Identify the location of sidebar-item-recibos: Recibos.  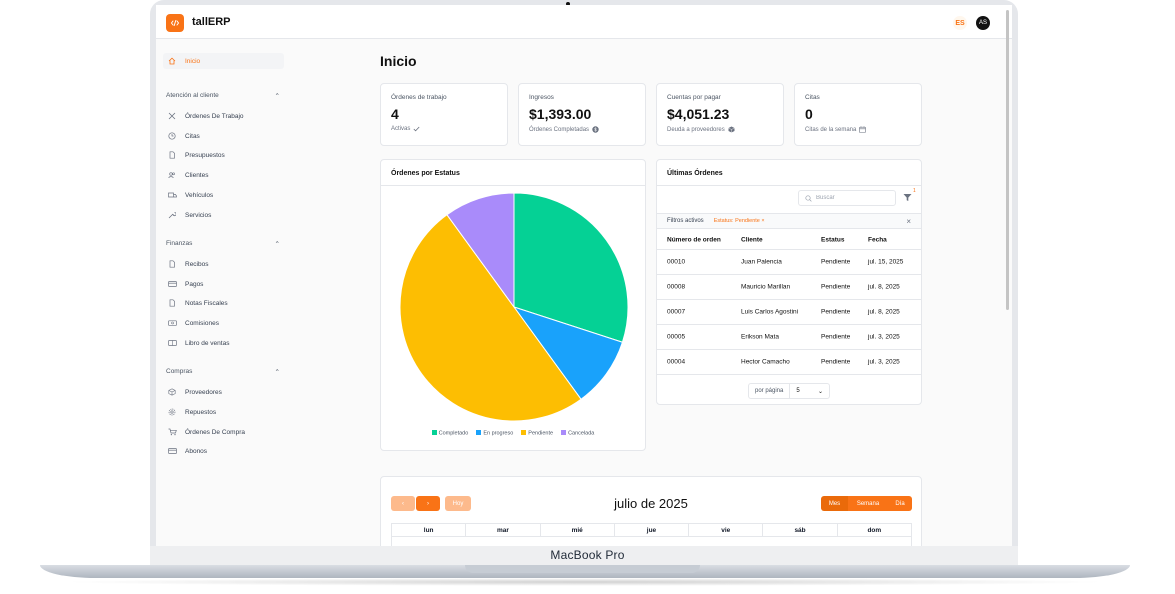
(223, 264).